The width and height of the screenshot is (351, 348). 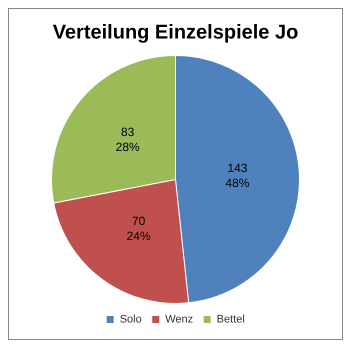 What do you see at coordinates (230, 320) in the screenshot?
I see `legend-label: Bettel` at bounding box center [230, 320].